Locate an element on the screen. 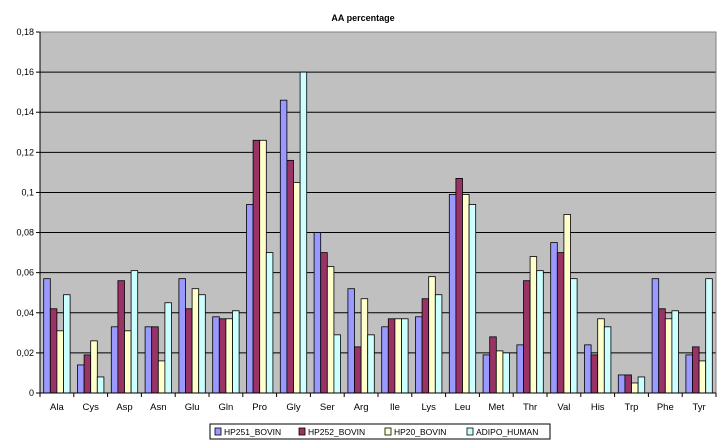  bar-hp251_bovin-trp is located at coordinates (621, 384).